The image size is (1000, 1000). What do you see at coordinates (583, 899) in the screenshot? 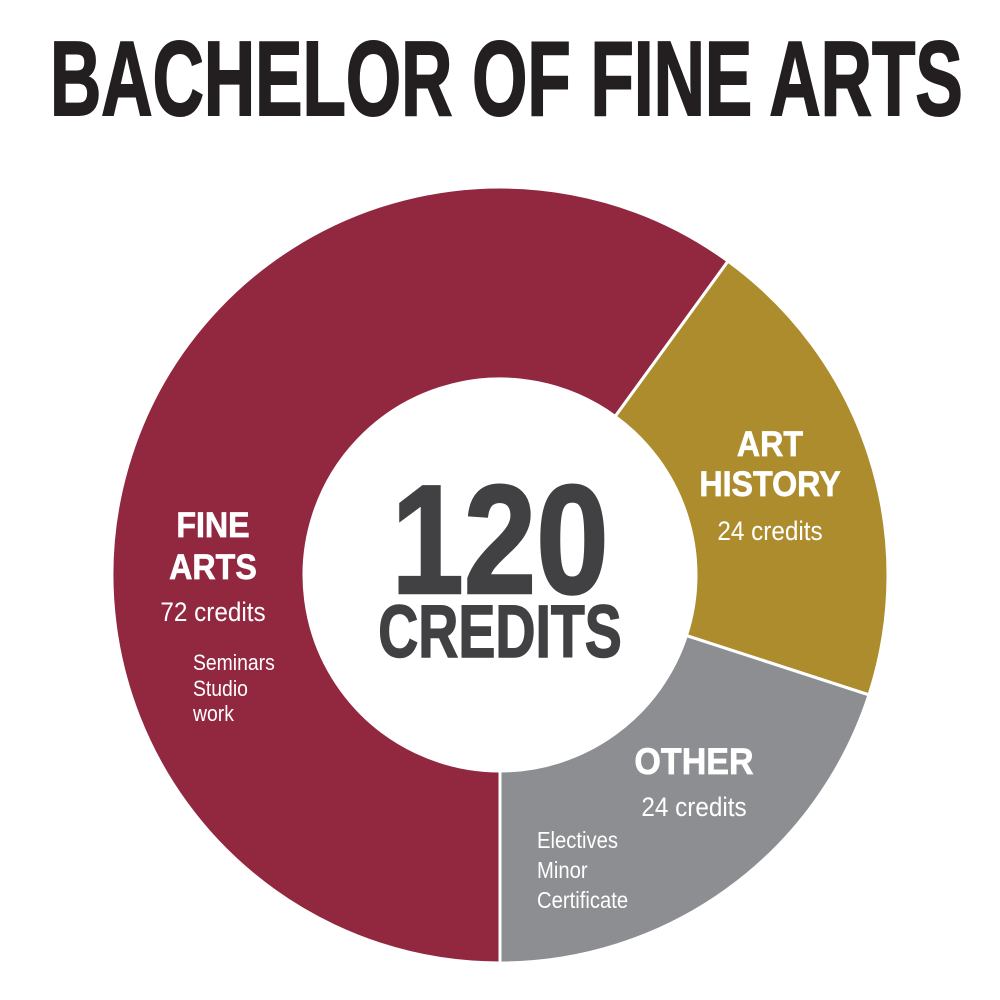
I see `detail-line: Certificate` at bounding box center [583, 899].